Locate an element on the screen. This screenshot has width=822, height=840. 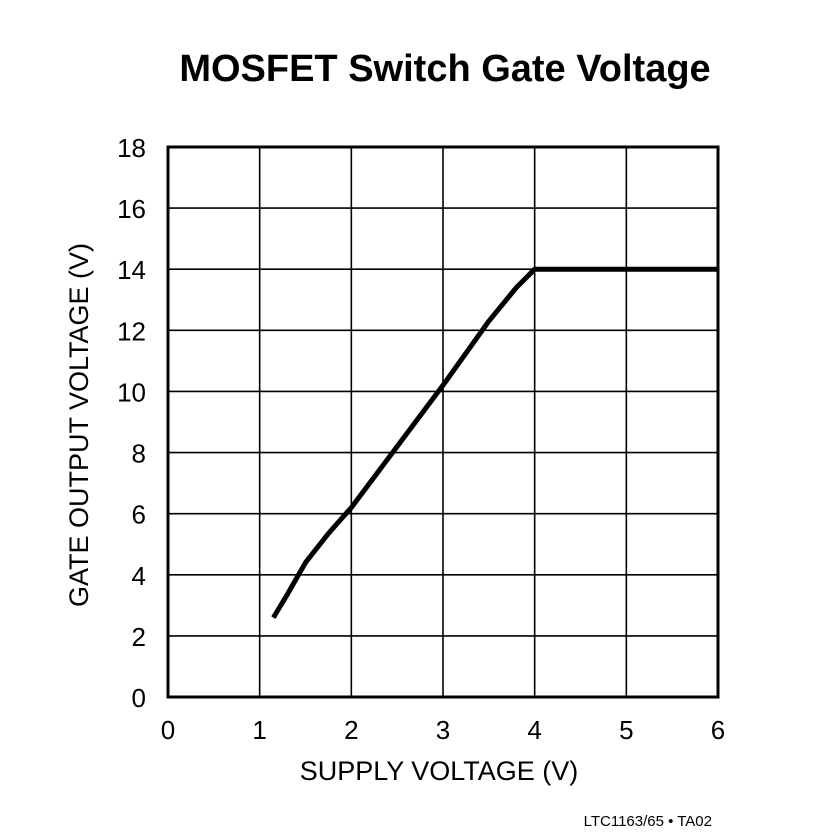
x-tick-label-5: 5 is located at coordinates (626, 730).